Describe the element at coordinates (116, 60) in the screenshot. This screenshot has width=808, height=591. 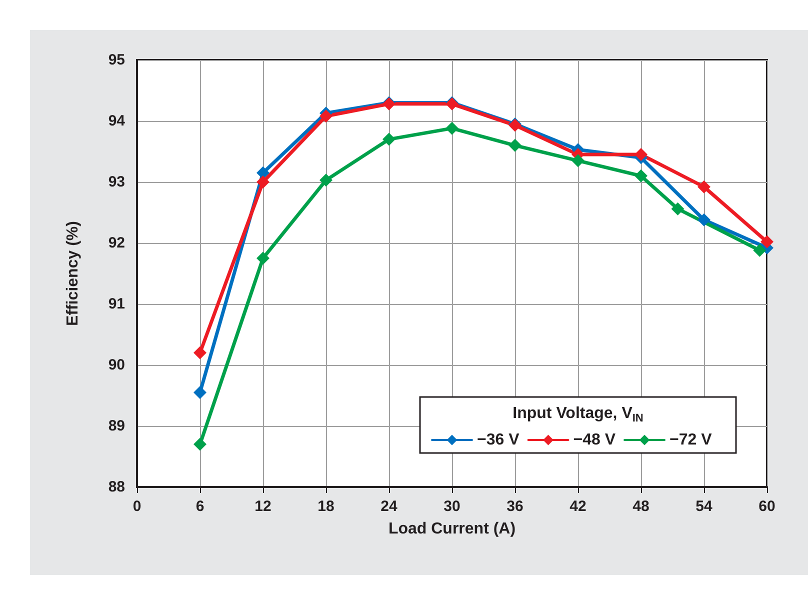
I see `y-tick-label: 95` at that location.